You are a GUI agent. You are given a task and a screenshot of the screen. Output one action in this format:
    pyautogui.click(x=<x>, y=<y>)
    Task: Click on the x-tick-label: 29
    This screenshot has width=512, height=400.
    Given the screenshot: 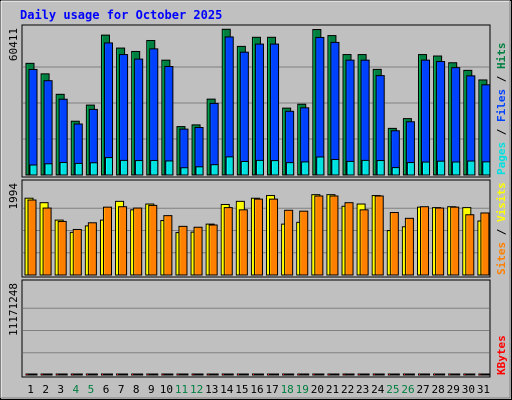 What is the action you would take?
    pyautogui.click(x=453, y=389)
    